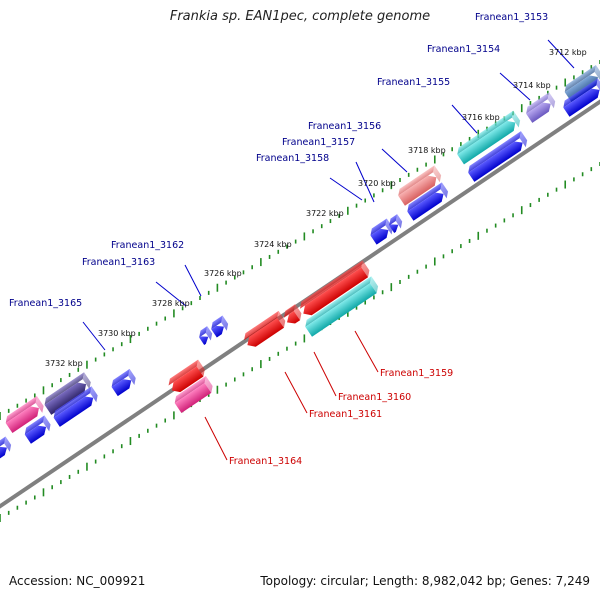 The image size is (600, 600). What do you see at coordinates (147, 245) in the screenshot?
I see `gene-label-forward: Franean1_3162` at bounding box center [147, 245].